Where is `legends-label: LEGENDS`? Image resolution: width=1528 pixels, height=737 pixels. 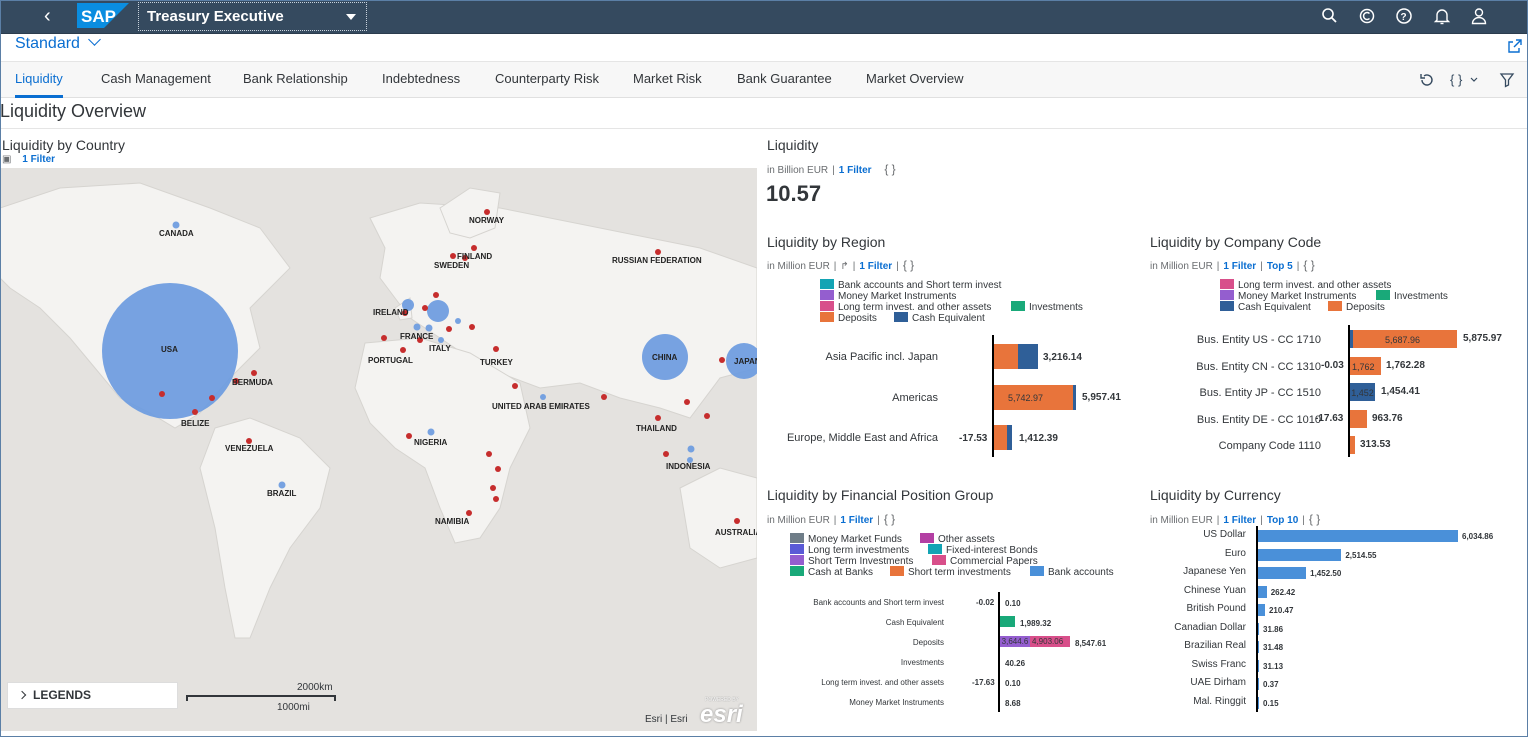
legends-label: LEGENDS is located at coordinates (62, 695).